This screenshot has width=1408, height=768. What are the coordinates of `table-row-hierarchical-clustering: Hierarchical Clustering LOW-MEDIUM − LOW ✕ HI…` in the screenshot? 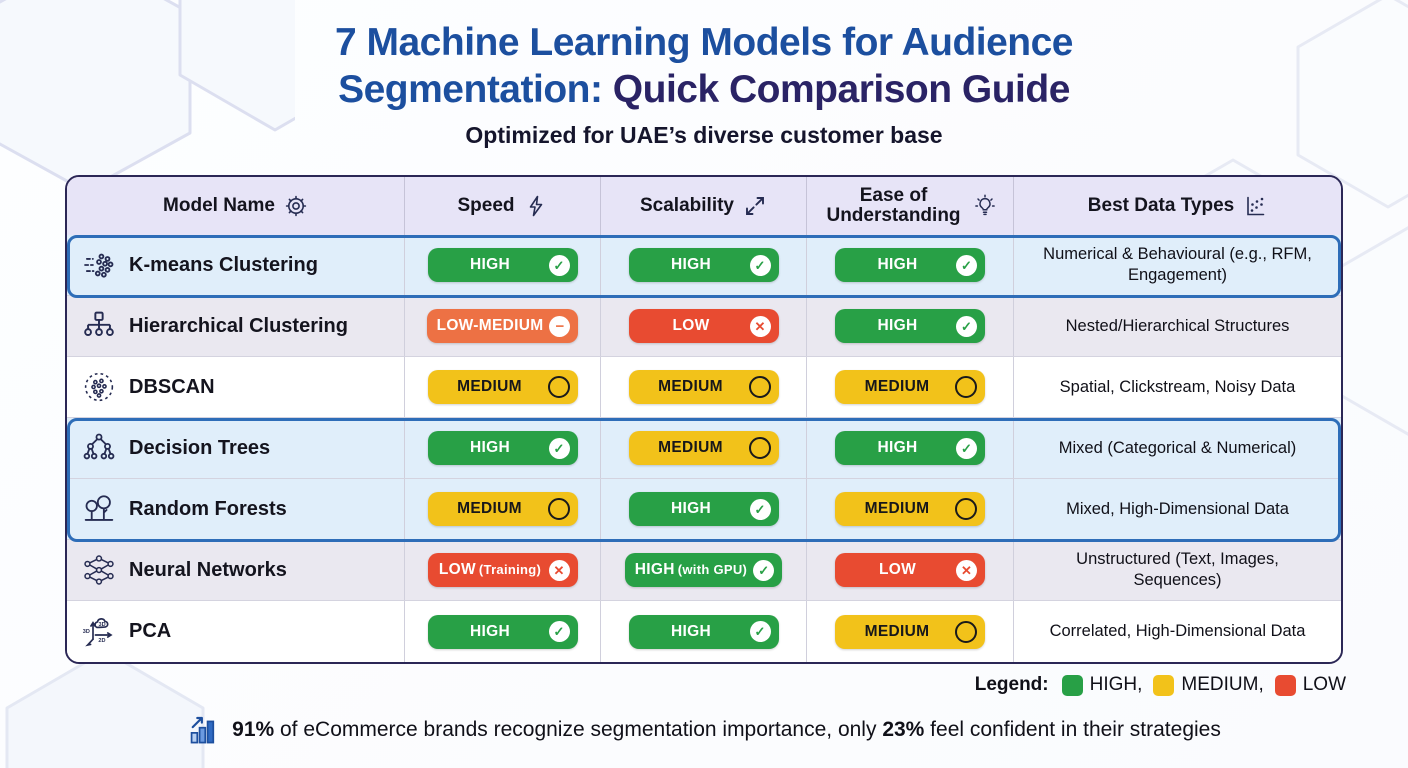 It's located at (704, 326).